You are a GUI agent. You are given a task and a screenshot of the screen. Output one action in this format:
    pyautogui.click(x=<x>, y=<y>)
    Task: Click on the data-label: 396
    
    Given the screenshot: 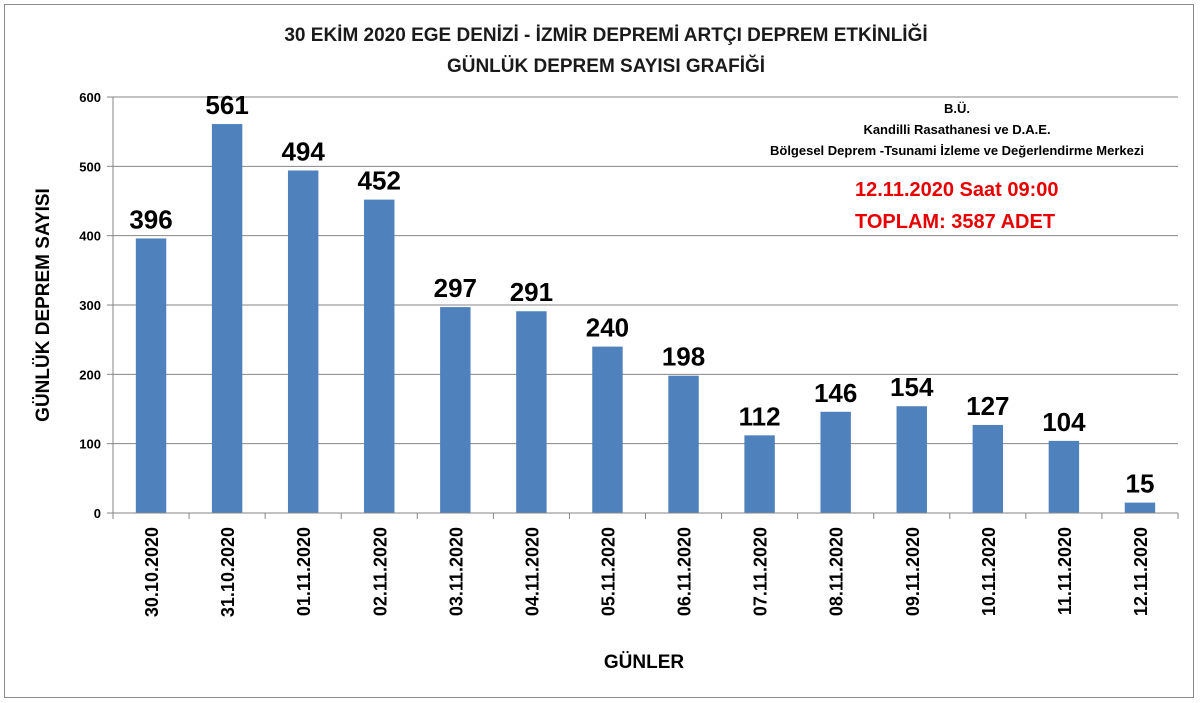 What is the action you would take?
    pyautogui.click(x=150, y=219)
    